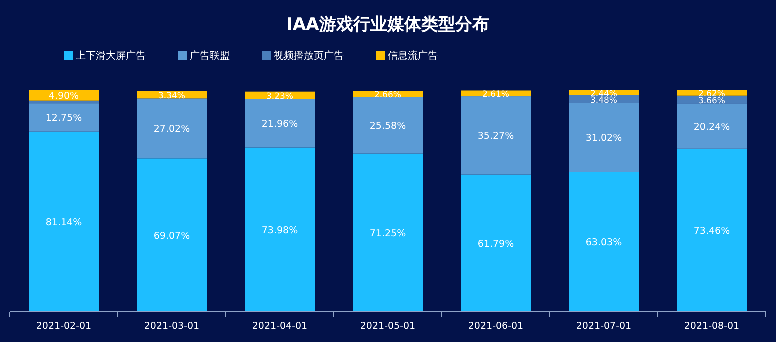  I want to click on data-label: 25.58%, so click(388, 126).